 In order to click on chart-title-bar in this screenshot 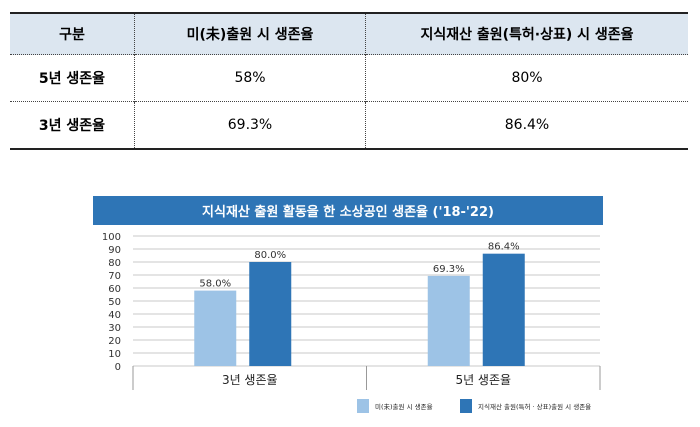, I will do `click(348, 210)`.